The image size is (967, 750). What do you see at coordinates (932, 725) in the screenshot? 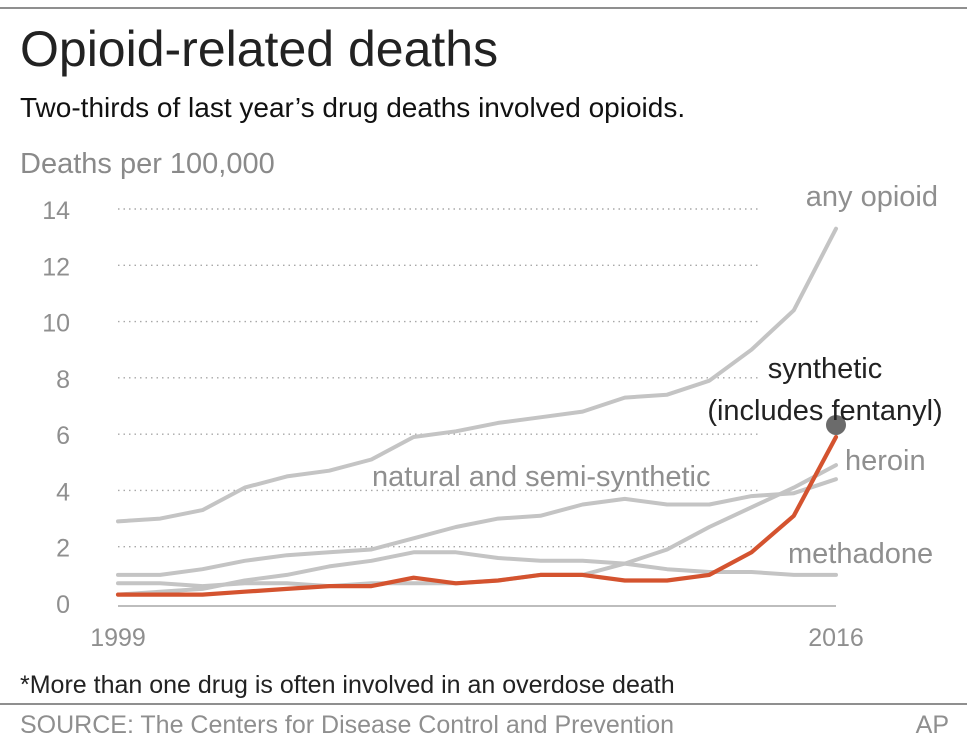
I see `credit: AP` at bounding box center [932, 725].